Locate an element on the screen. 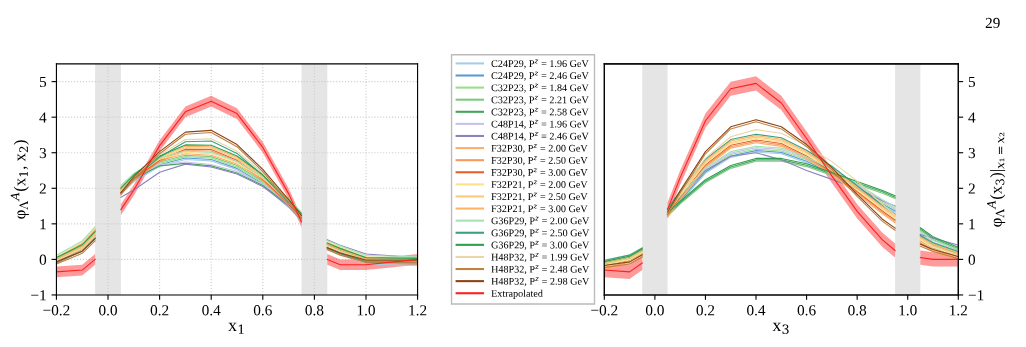 Image resolution: width=1026 pixels, height=347 pixels. legend-label: Extrapolated is located at coordinates (517, 294).